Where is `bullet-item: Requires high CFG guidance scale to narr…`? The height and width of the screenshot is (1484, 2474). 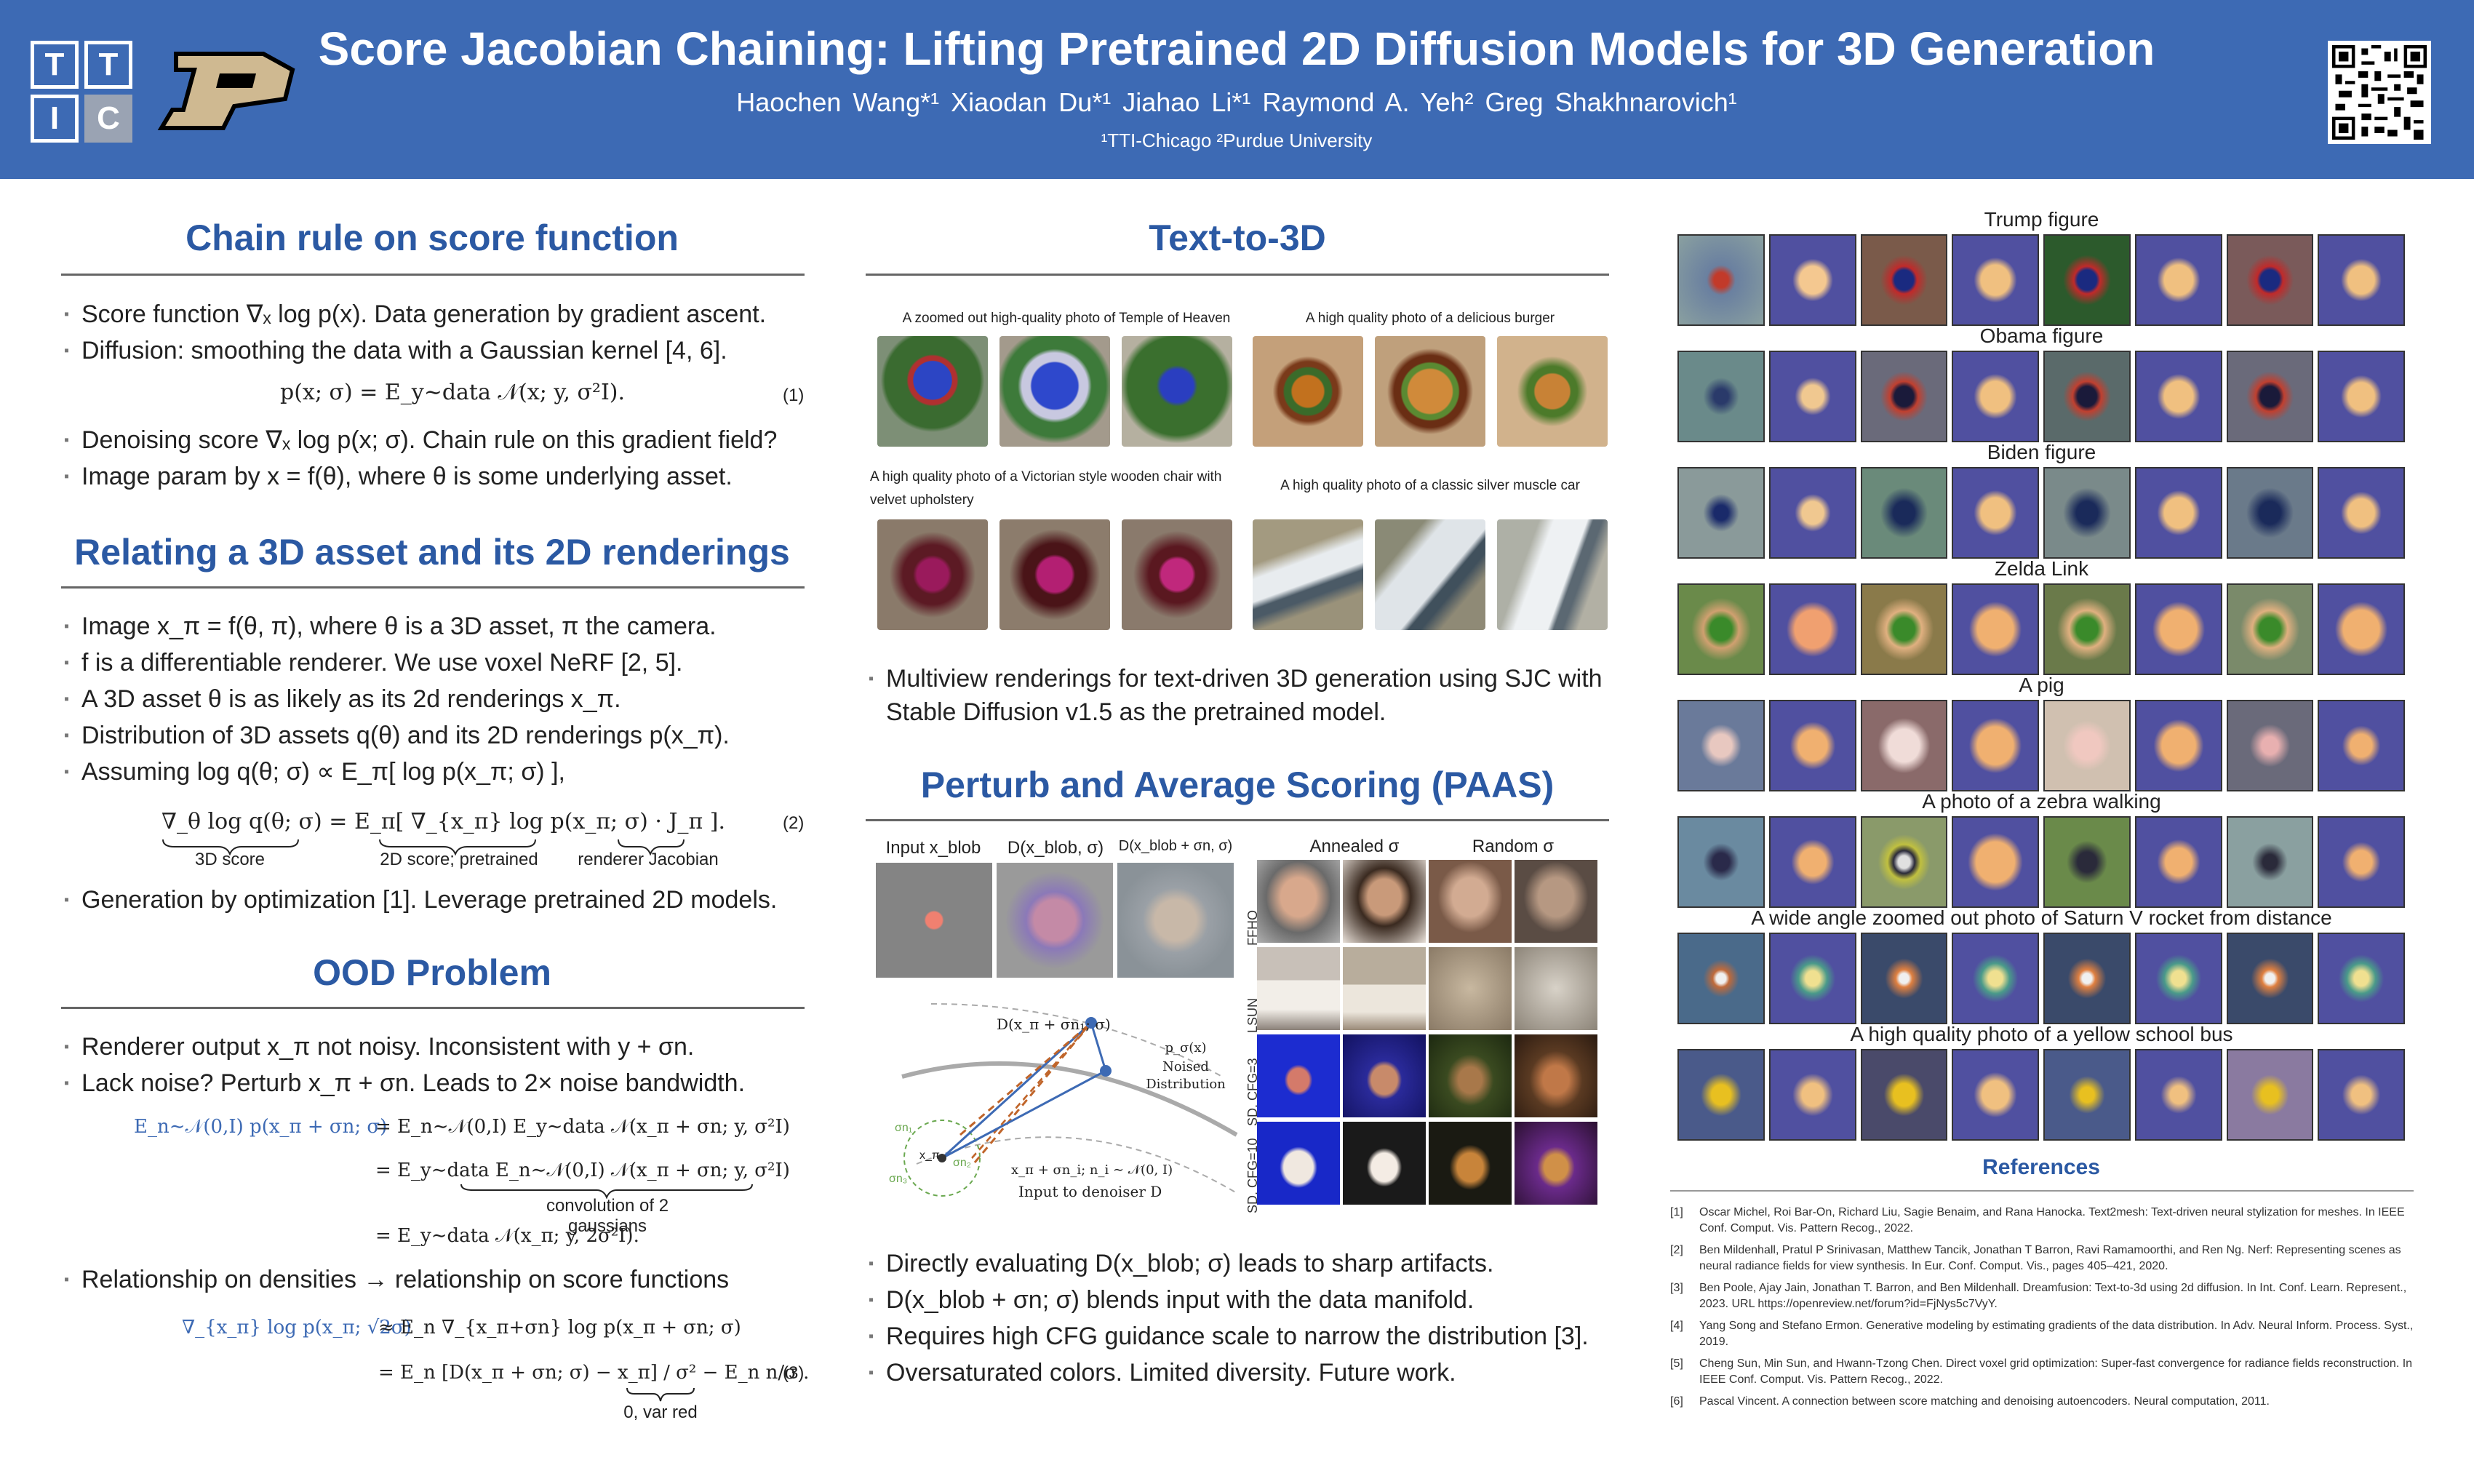
bullet-item: Requires high CFG guidance scale to narr… is located at coordinates (1243, 1336).